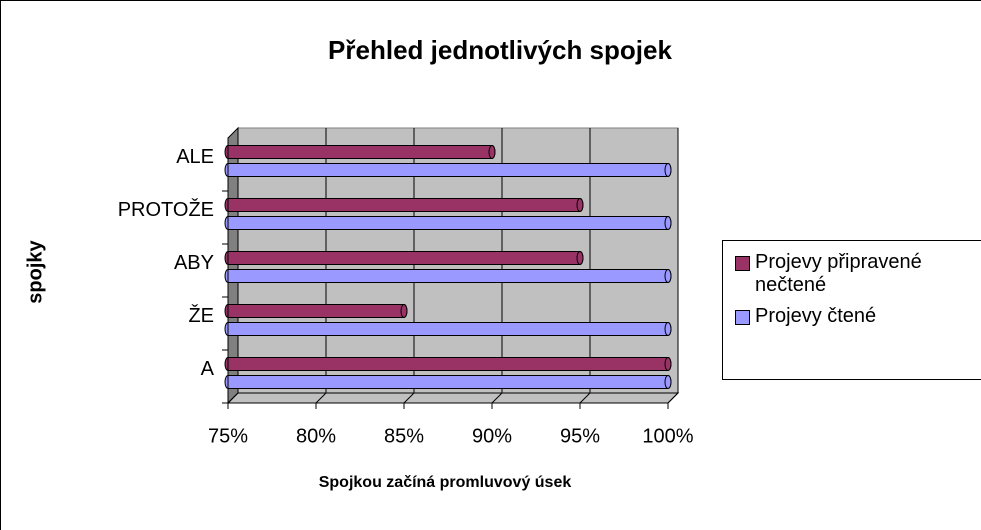 This screenshot has width=981, height=530. What do you see at coordinates (816, 316) in the screenshot?
I see `legend-label: Projevy čtené` at bounding box center [816, 316].